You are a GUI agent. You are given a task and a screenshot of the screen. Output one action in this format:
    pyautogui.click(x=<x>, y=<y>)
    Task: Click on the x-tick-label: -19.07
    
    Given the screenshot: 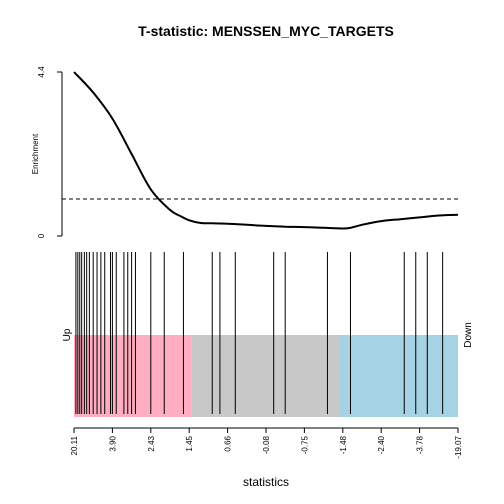 What is the action you would take?
    pyautogui.click(x=458, y=446)
    